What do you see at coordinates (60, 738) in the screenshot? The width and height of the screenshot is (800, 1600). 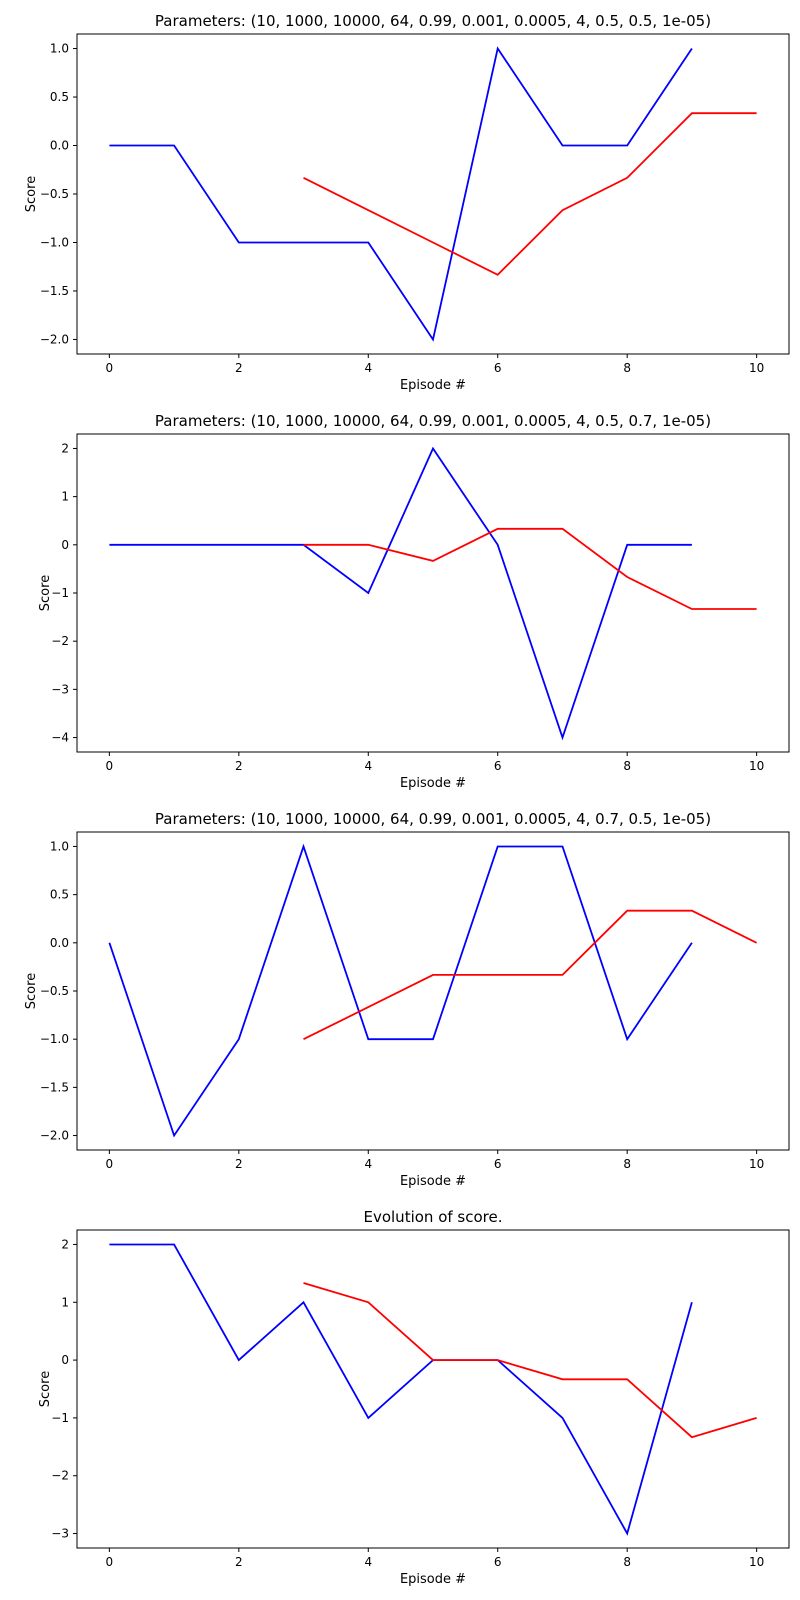 I see `y-tick-label: −4` at bounding box center [60, 738].